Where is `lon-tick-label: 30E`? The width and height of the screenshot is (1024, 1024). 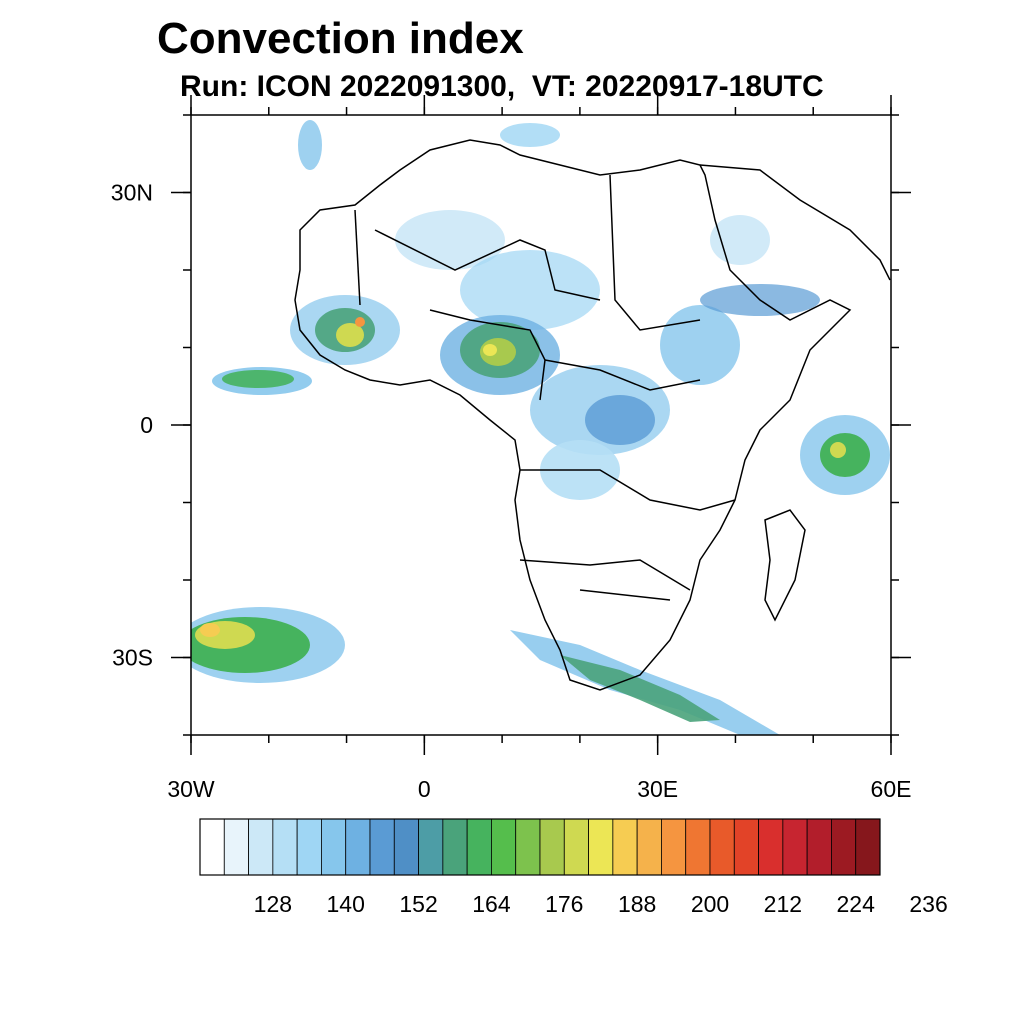 lon-tick-label: 30E is located at coordinates (657, 789).